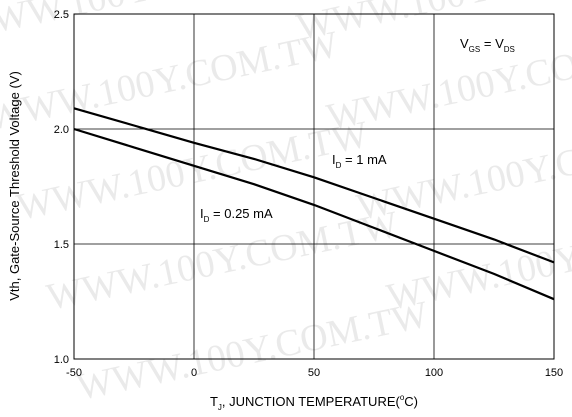 This screenshot has width=572, height=417. Describe the element at coordinates (61, 187) in the screenshot. I see `y-axis: 1.0 1.5 2.0 2.5` at that location.